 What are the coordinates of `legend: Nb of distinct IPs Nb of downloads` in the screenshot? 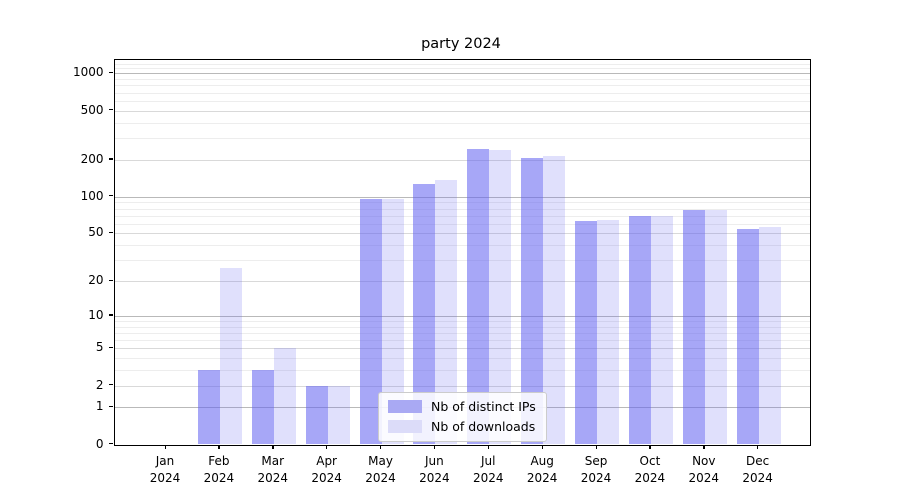 It's located at (462, 417).